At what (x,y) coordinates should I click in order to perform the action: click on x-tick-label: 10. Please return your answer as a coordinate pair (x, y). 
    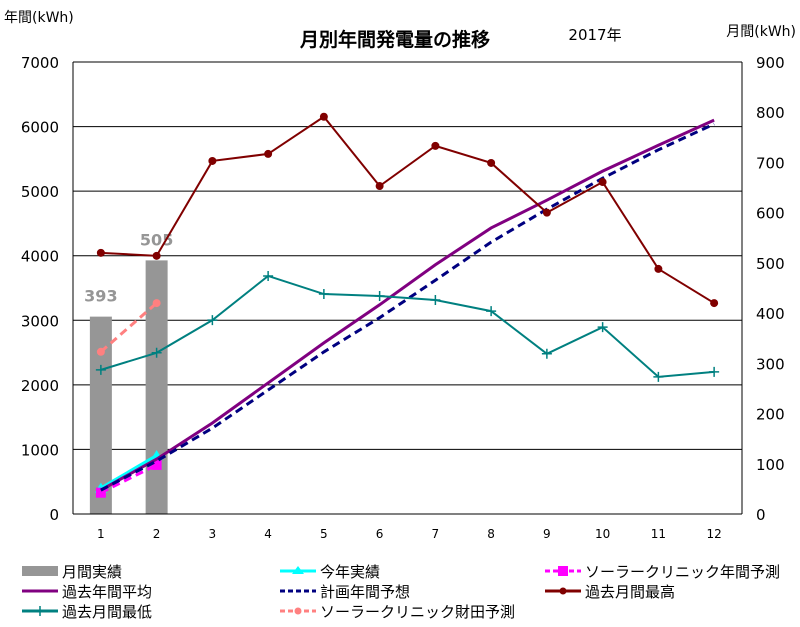
    Looking at the image, I should click on (602, 534).